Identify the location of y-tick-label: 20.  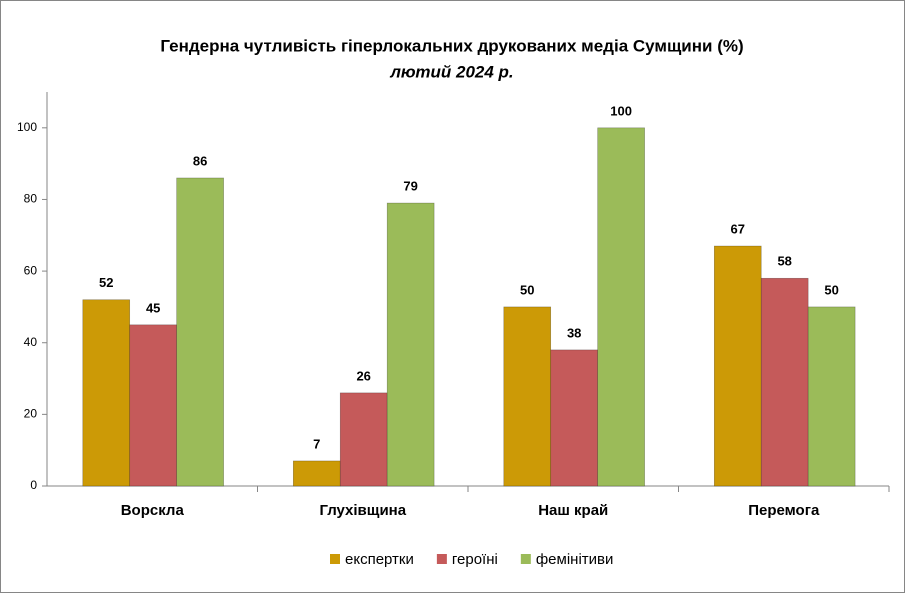
(31, 414).